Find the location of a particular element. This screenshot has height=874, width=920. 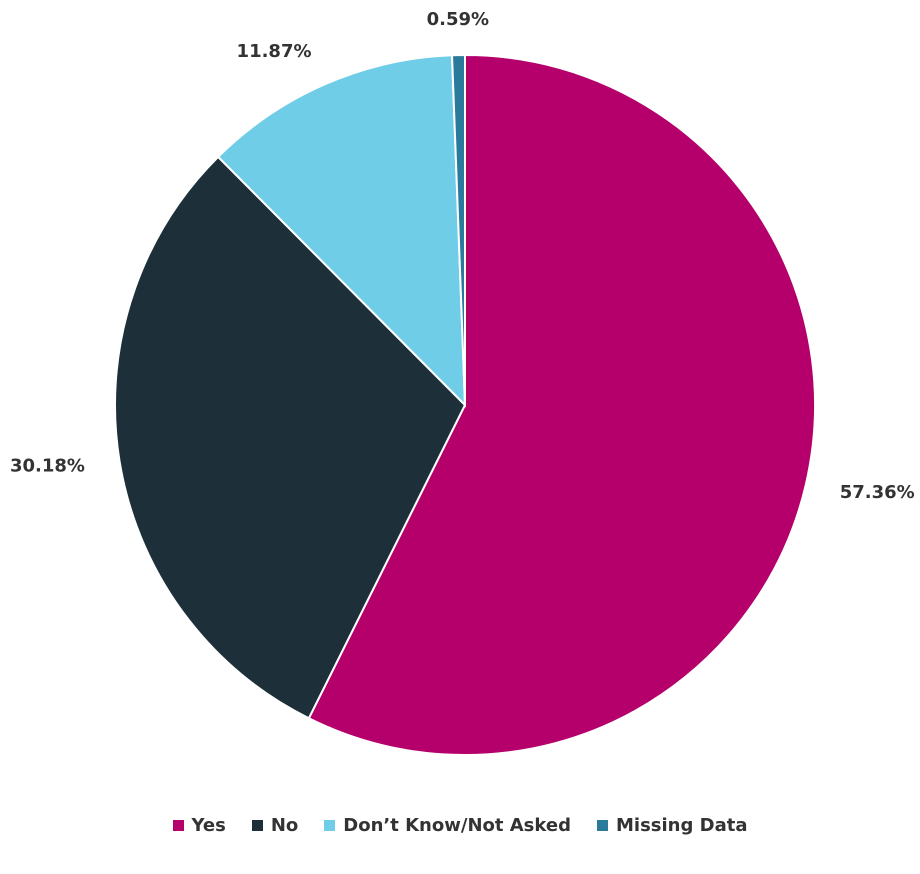

legend-label: No is located at coordinates (284, 825).